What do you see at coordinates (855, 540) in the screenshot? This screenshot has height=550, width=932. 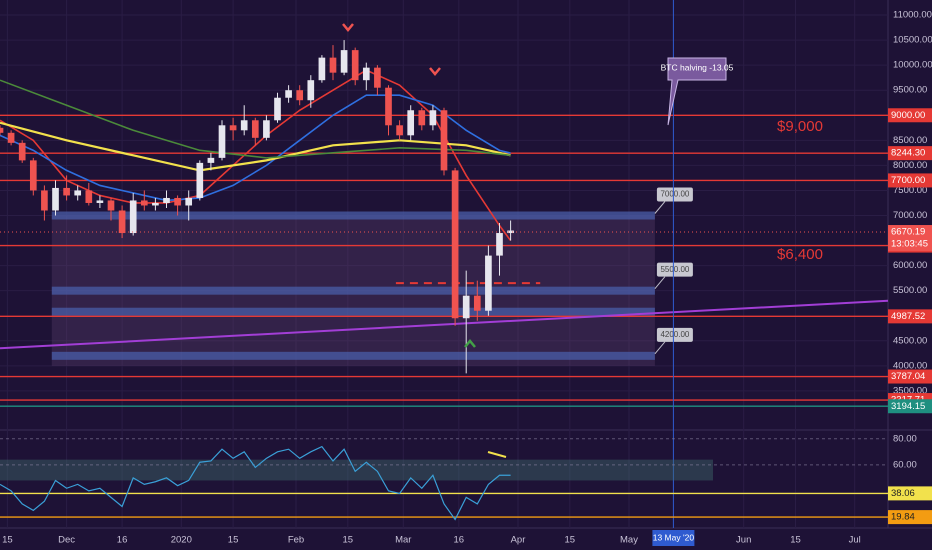 I see `x-tick-label: Jul` at bounding box center [855, 540].